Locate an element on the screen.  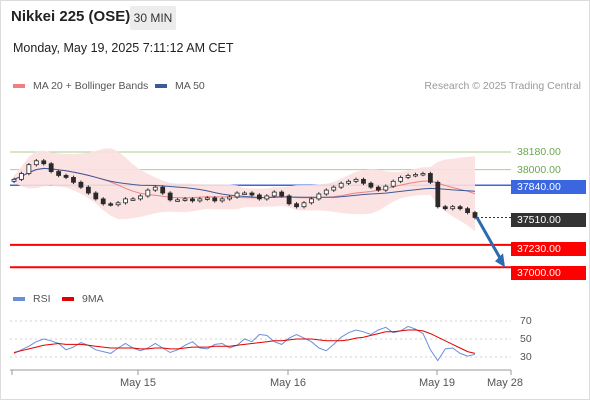
projection-arrow is located at coordinates (490, 240).